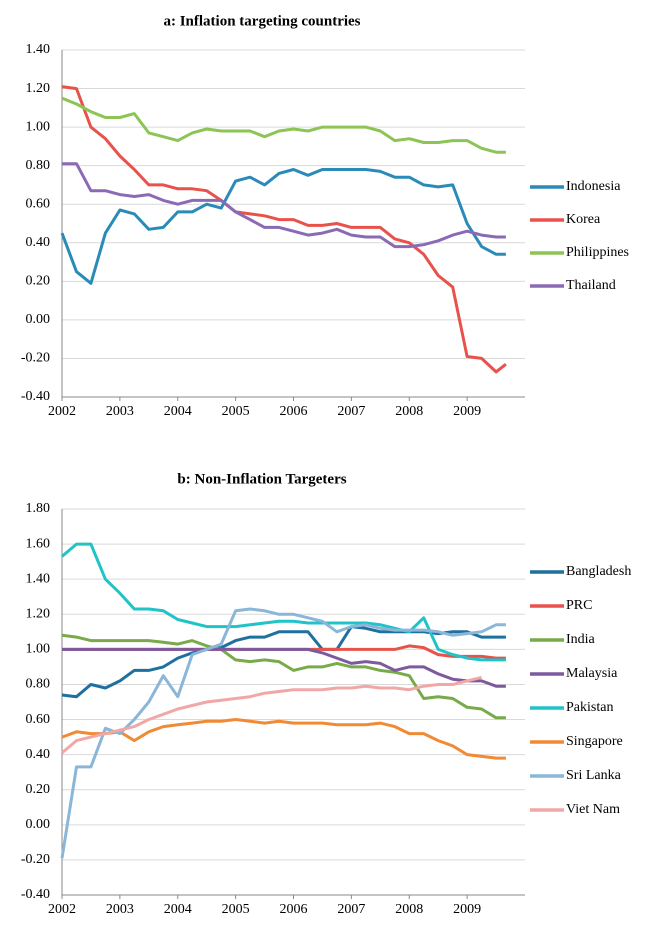 The image size is (665, 933). What do you see at coordinates (581, 639) in the screenshot?
I see `legend-label: India` at bounding box center [581, 639].